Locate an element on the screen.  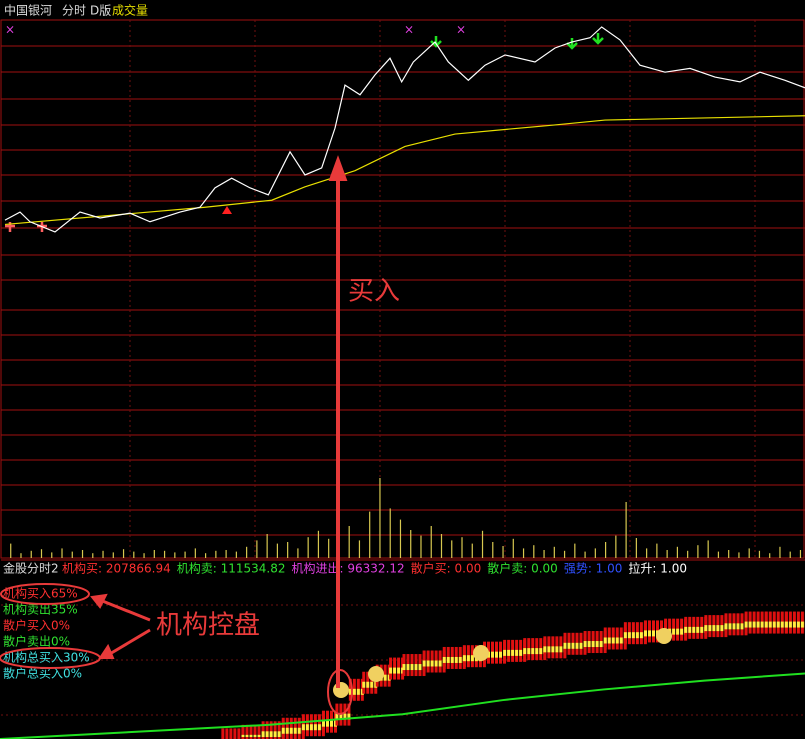
stock-name: 中国银河 is located at coordinates (28, 10).